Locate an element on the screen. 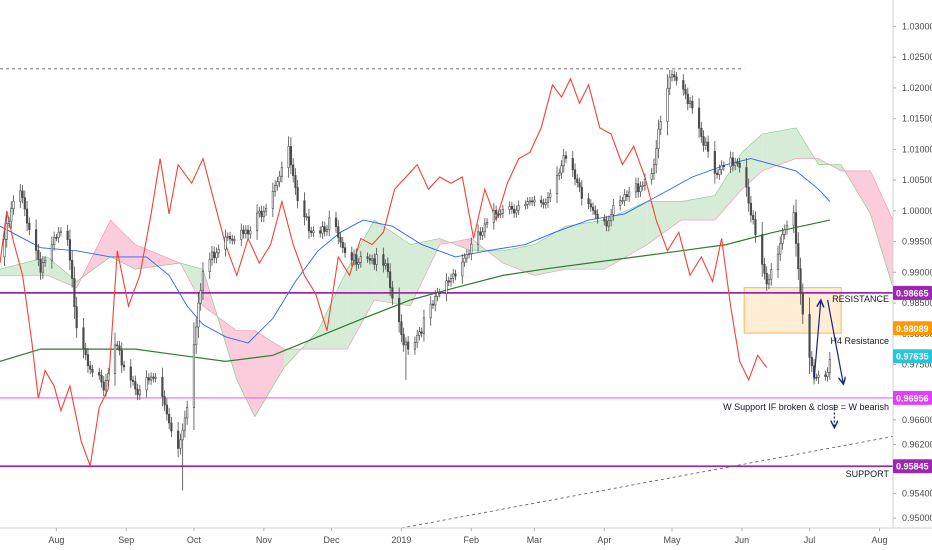  y-tick-label: 0.99000 is located at coordinates (917, 272).